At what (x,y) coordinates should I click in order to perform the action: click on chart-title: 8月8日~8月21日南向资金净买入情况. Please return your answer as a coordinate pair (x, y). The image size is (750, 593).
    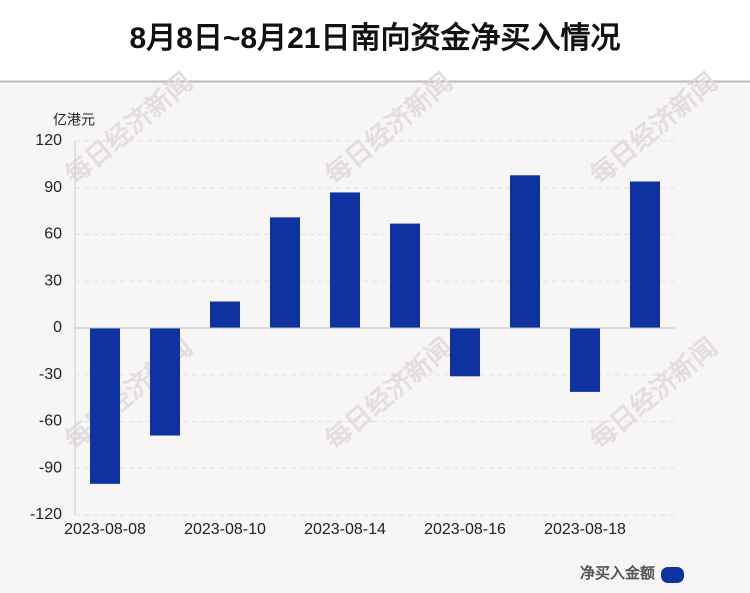
    Looking at the image, I should click on (375, 38).